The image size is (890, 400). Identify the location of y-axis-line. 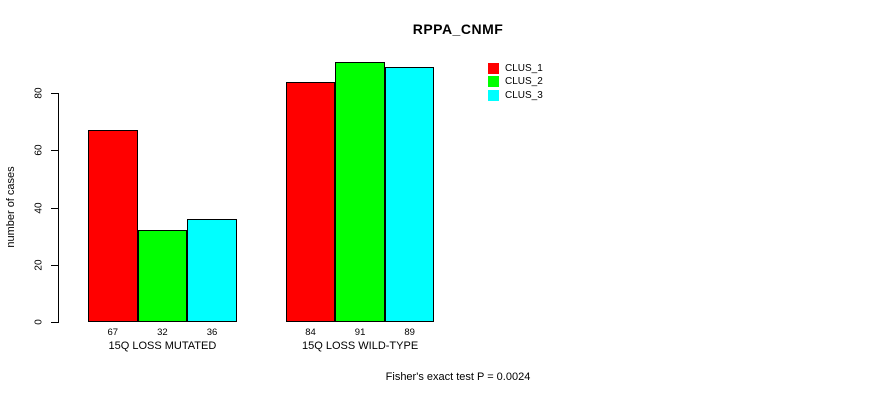
(58, 208).